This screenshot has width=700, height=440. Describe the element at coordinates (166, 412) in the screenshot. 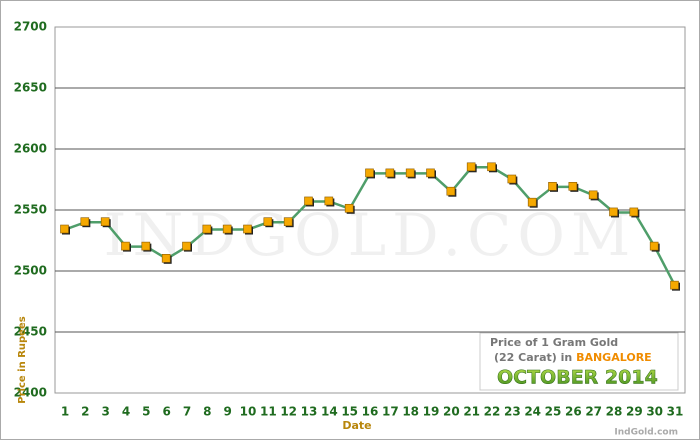

I see `x-tick-label: 6` at that location.